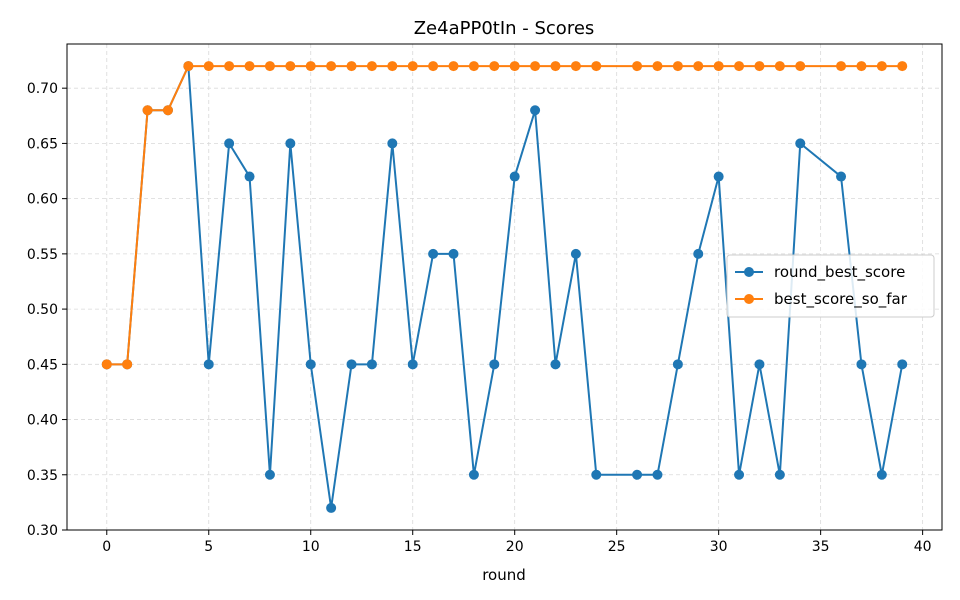 Image resolution: width=960 pixels, height=600 pixels. Describe the element at coordinates (42, 310) in the screenshot. I see `y-tick-label: 0.50` at that location.